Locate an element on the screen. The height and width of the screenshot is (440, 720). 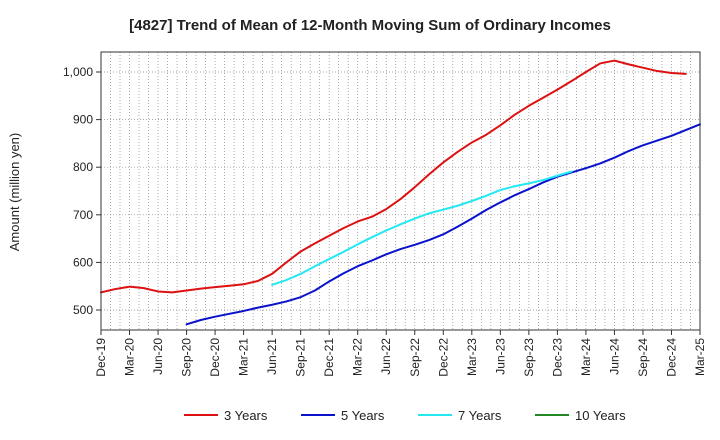
x-tick-label: Sep-20 is located at coordinates (187, 357).